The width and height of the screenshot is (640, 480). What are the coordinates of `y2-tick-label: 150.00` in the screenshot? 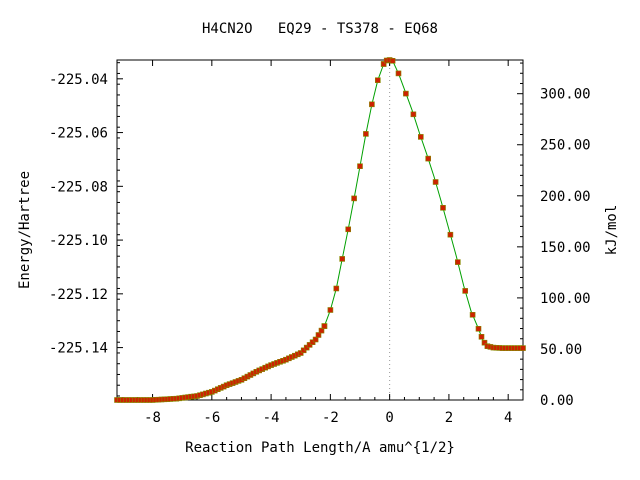 It's located at (565, 248).